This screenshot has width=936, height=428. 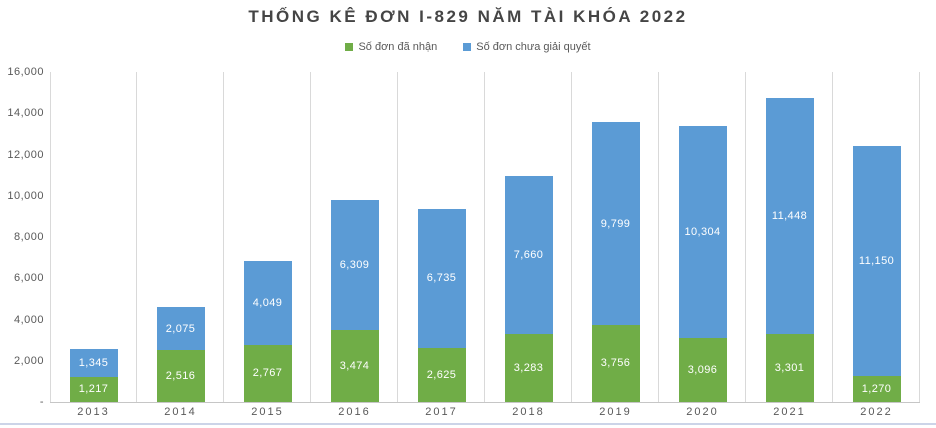 I want to click on bar-segment-pending: 6,735, so click(x=441, y=278).